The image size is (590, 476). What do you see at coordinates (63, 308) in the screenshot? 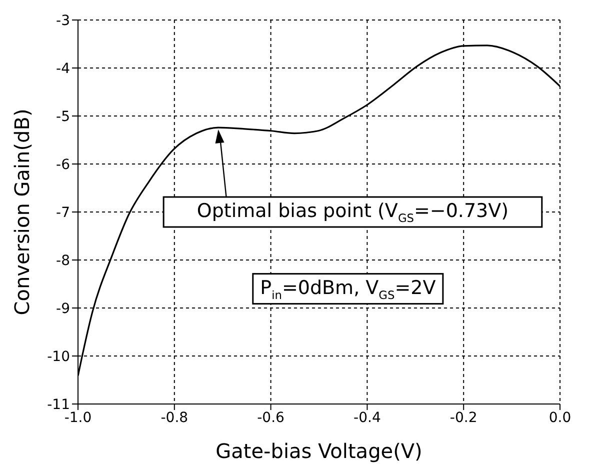
I see `y-tick-label: -9` at bounding box center [63, 308].